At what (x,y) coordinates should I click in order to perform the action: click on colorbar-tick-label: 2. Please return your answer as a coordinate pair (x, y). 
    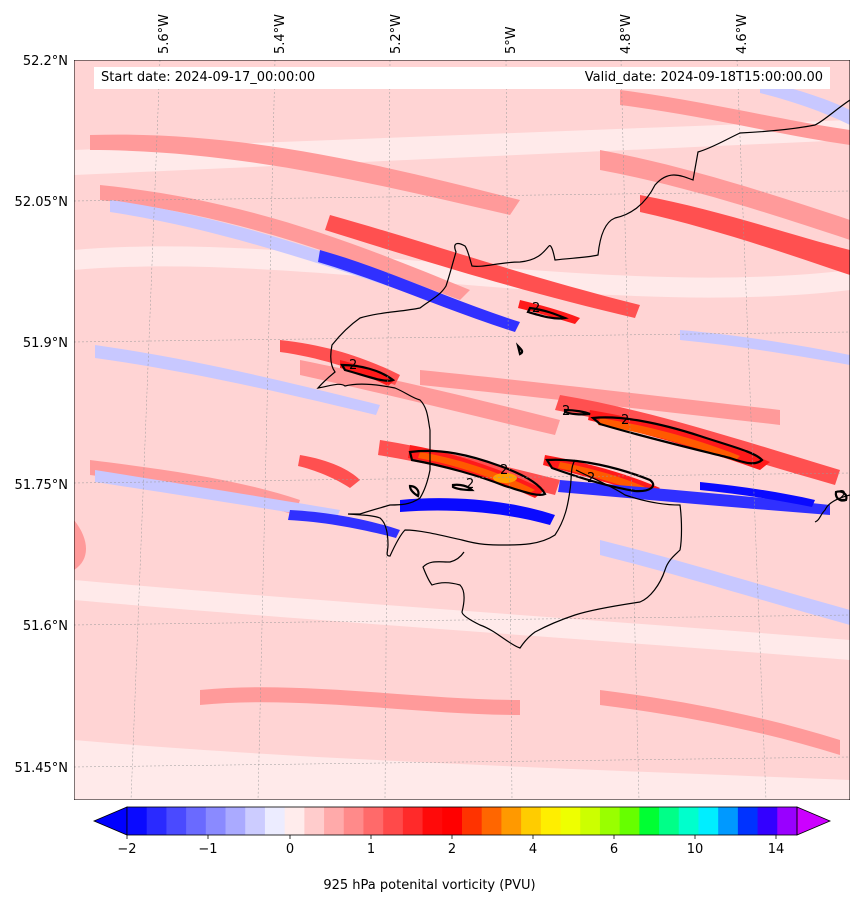
    Looking at the image, I should click on (452, 849).